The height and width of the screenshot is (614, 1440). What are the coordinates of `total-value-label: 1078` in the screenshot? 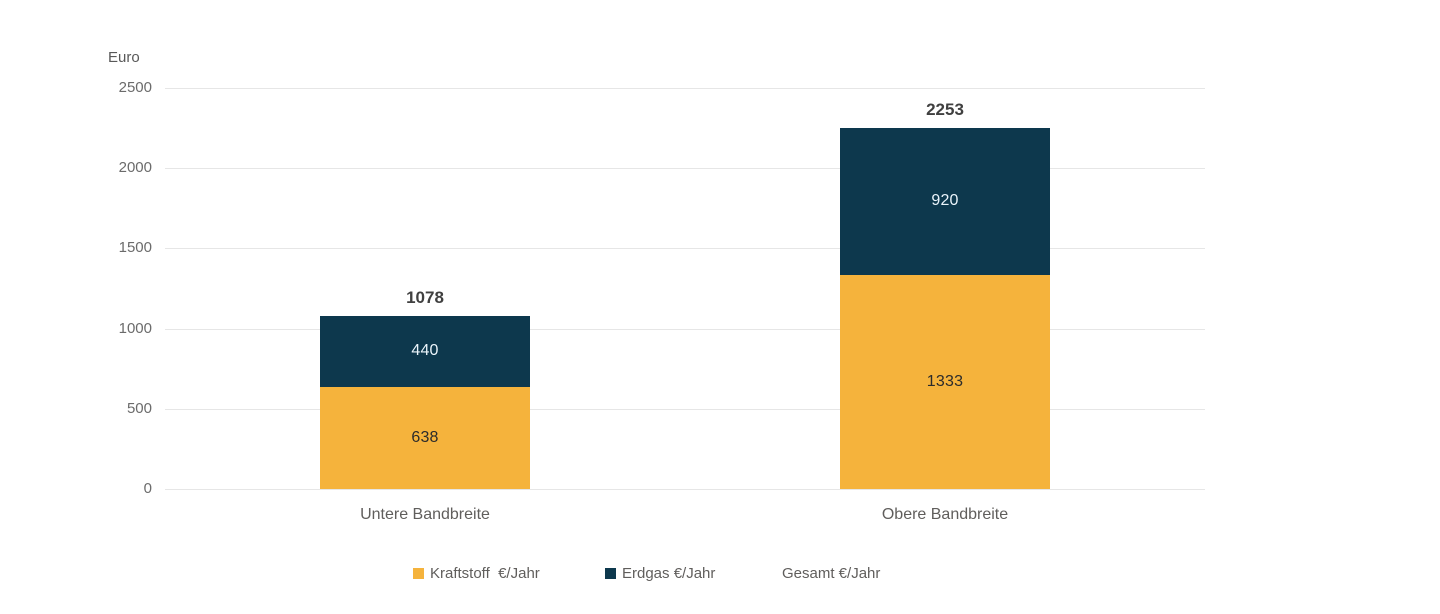 It's located at (425, 298).